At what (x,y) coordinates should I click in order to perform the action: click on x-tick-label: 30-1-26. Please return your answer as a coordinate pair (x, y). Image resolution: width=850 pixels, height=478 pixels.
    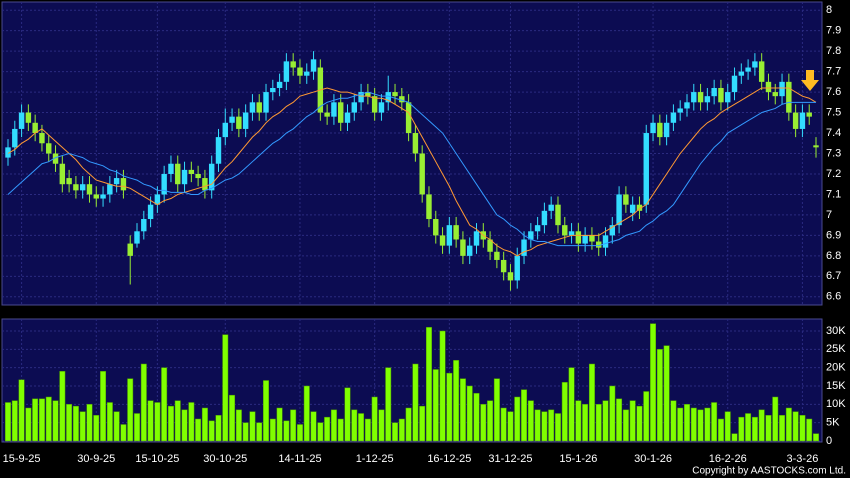
    Looking at the image, I should click on (653, 459).